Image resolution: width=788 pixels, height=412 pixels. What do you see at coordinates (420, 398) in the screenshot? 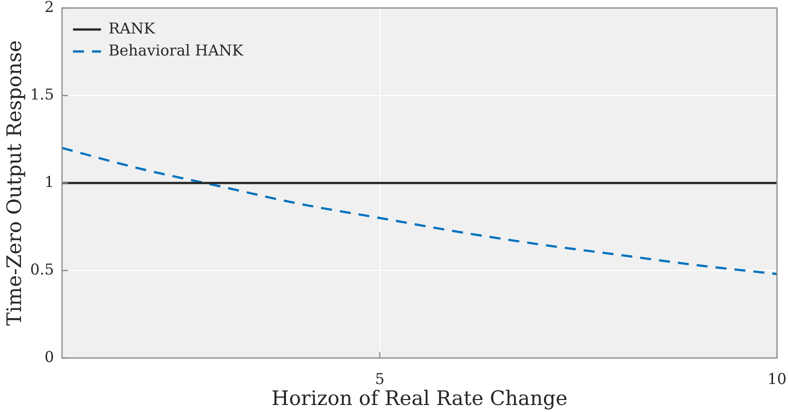
I see `x-axis-title: Horizon of Real Rate Change` at bounding box center [420, 398].